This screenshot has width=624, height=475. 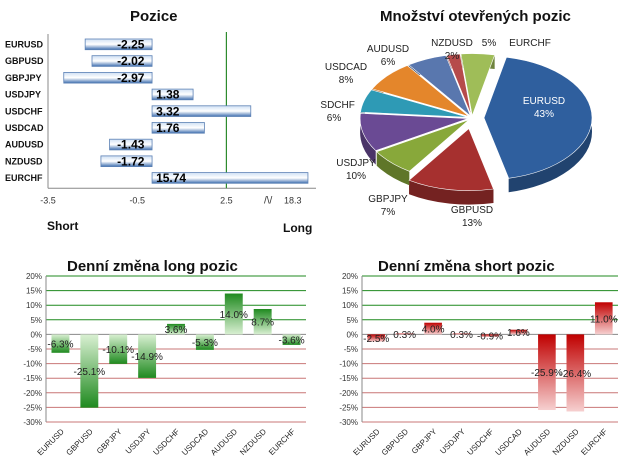 I want to click on slice-name: USDJPY, so click(x=356, y=163).